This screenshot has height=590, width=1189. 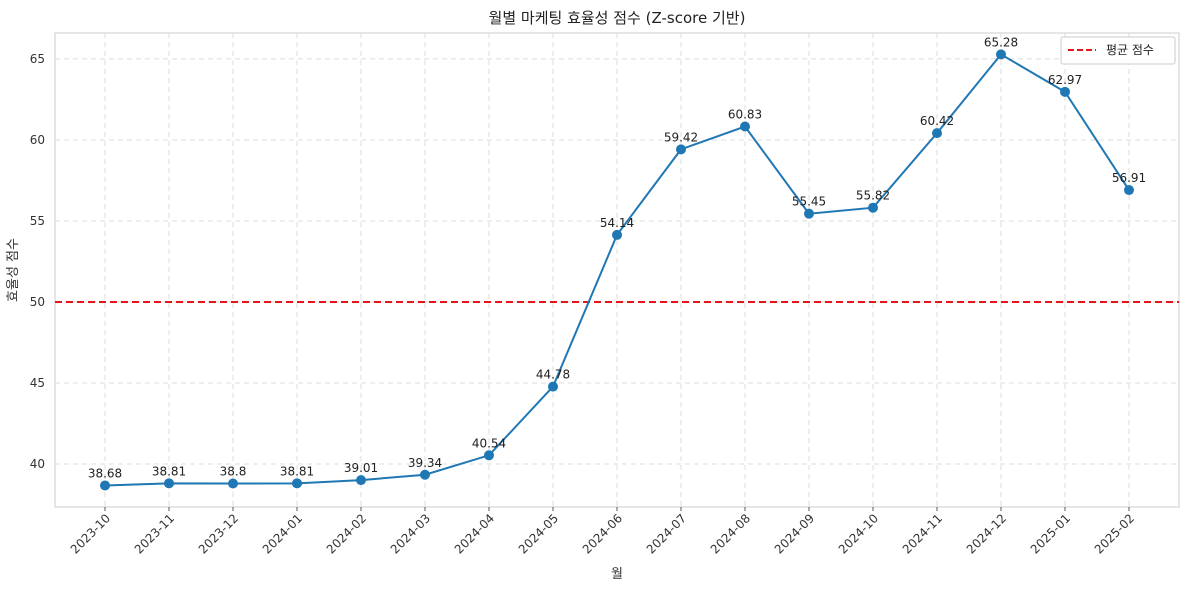 What do you see at coordinates (986, 533) in the screenshot?
I see `x-tick-label: 2024-12` at bounding box center [986, 533].